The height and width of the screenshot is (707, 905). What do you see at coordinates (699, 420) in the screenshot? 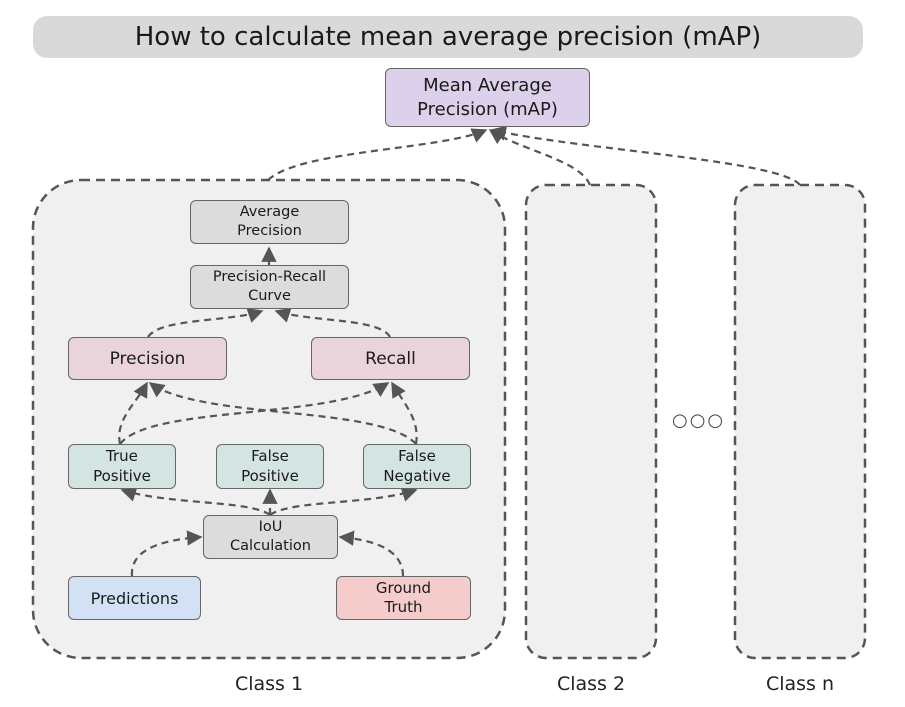
I see `more-classes-ellipsis: ○○○` at bounding box center [699, 420].